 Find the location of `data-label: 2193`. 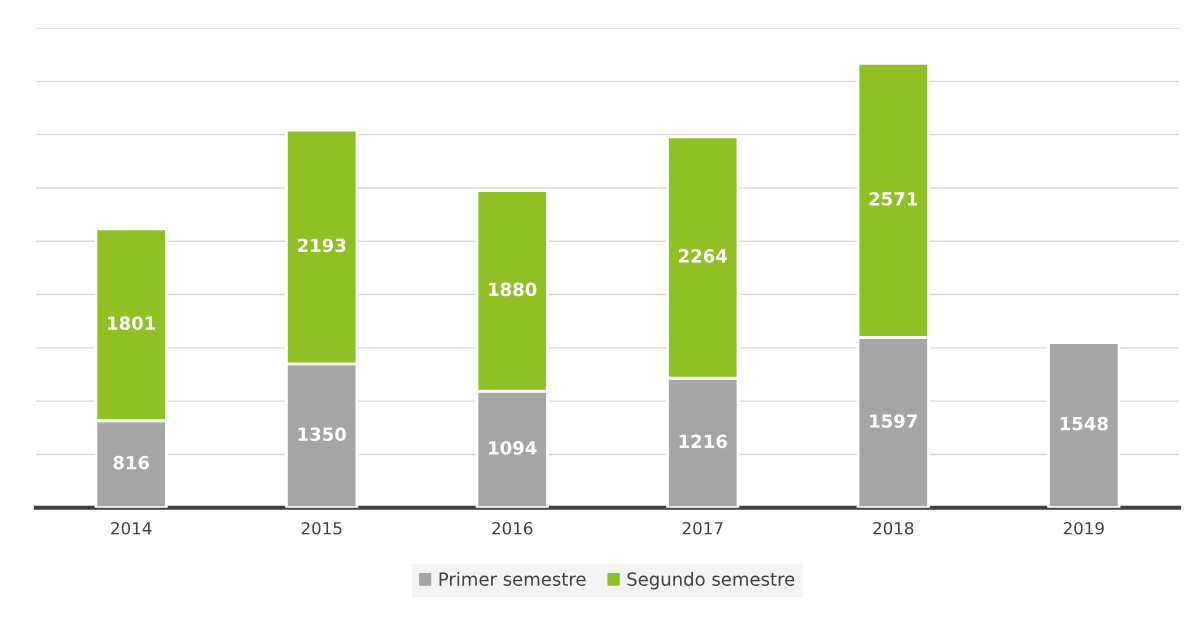

data-label: 2193 is located at coordinates (322, 245).